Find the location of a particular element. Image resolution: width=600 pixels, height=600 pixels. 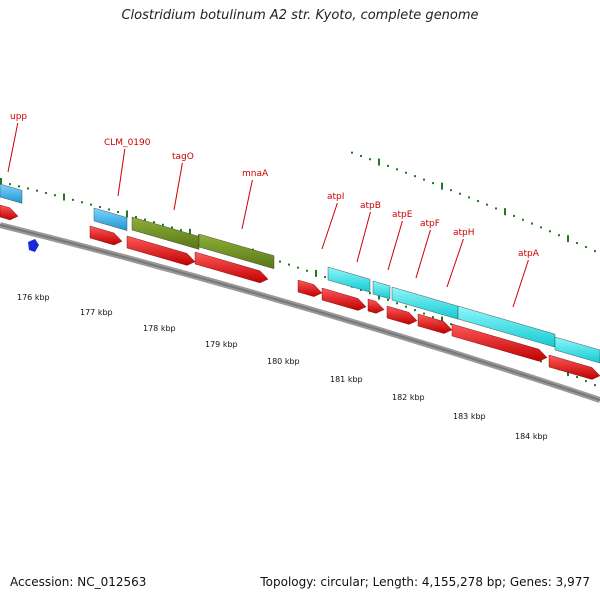

gene-label: atpH is located at coordinates (464, 233).